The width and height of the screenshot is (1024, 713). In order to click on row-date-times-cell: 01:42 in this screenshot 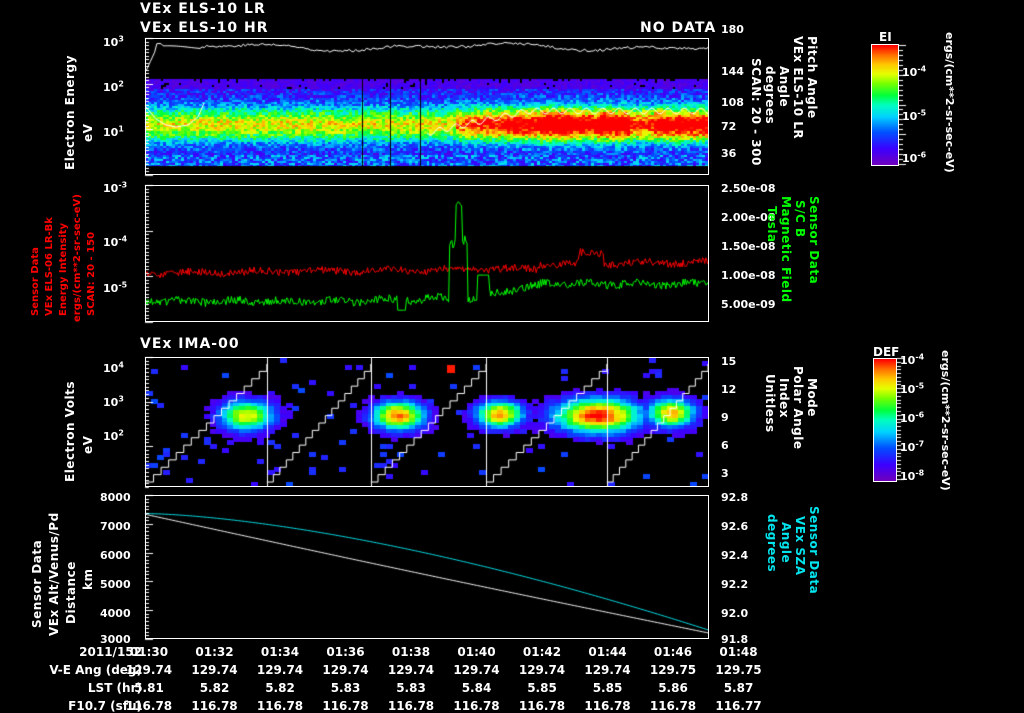, I will do `click(542, 652)`.